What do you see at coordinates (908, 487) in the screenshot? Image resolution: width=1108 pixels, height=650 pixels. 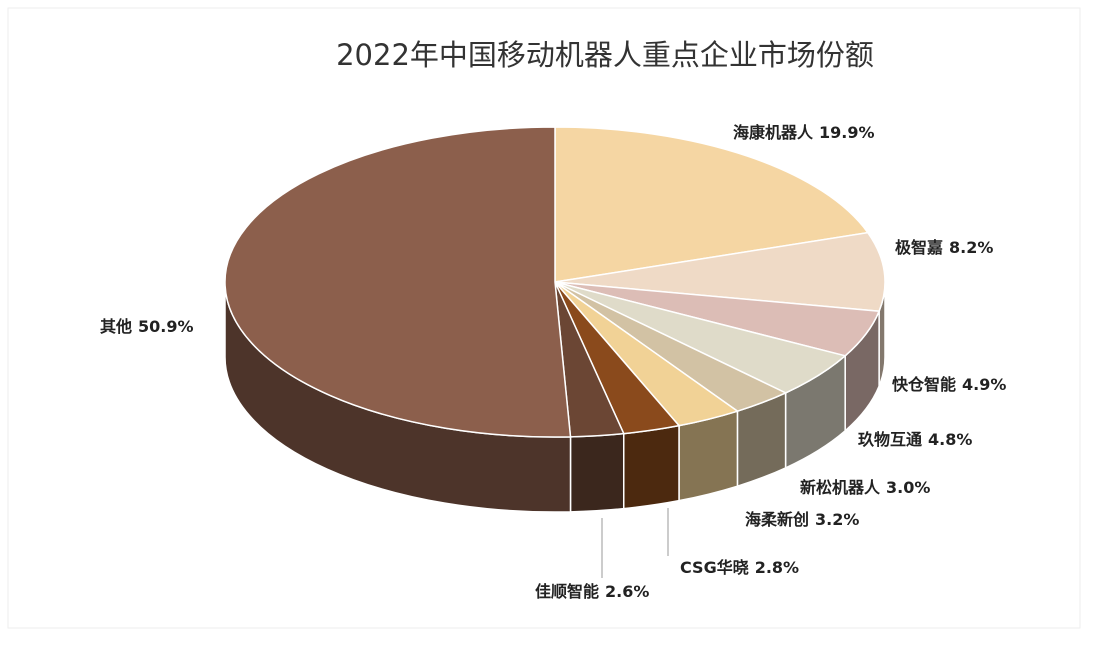 I see `label-value: 3.0%` at bounding box center [908, 487].